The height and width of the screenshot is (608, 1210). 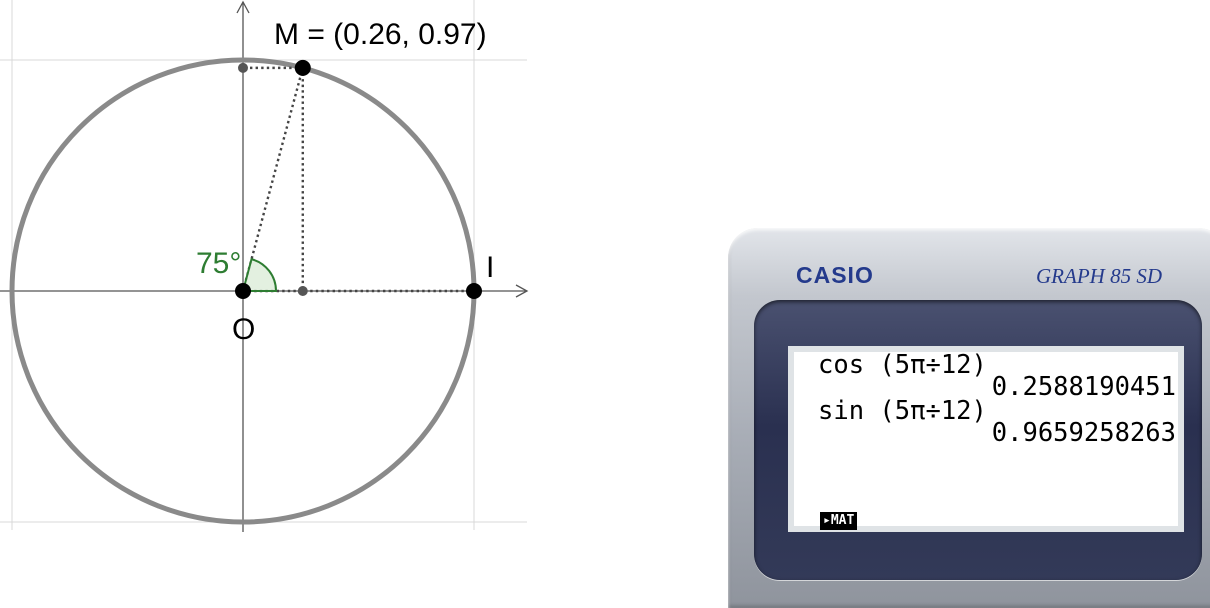 I want to click on angle-label: 75°, so click(x=218, y=263).